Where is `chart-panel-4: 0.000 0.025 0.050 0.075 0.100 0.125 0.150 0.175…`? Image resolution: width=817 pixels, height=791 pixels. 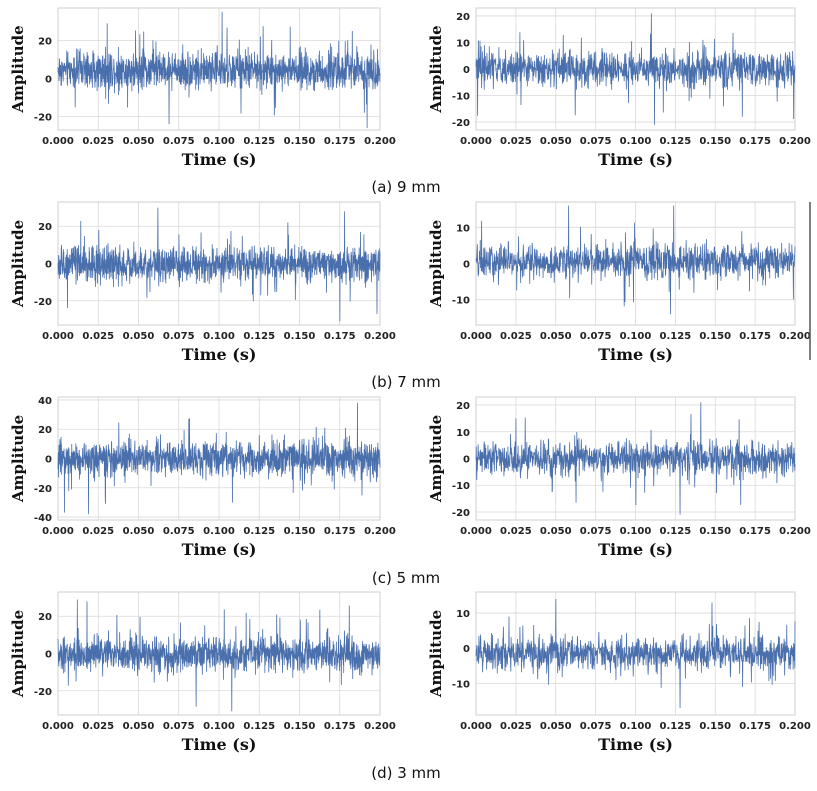
chart-panel-4: 0.000 0.025 0.050 0.075 0.100 0.125 0.150 0.175… is located at coordinates (619, 282).